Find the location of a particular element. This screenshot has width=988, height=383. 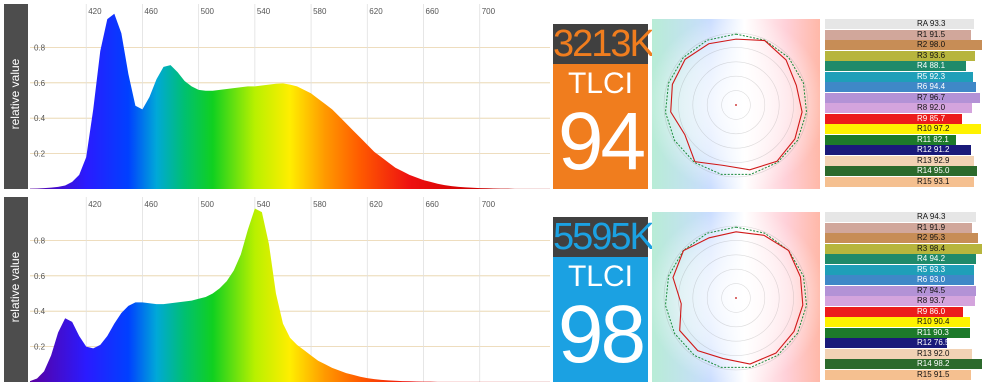

cri-label: R7 96.7 is located at coordinates (931, 97).